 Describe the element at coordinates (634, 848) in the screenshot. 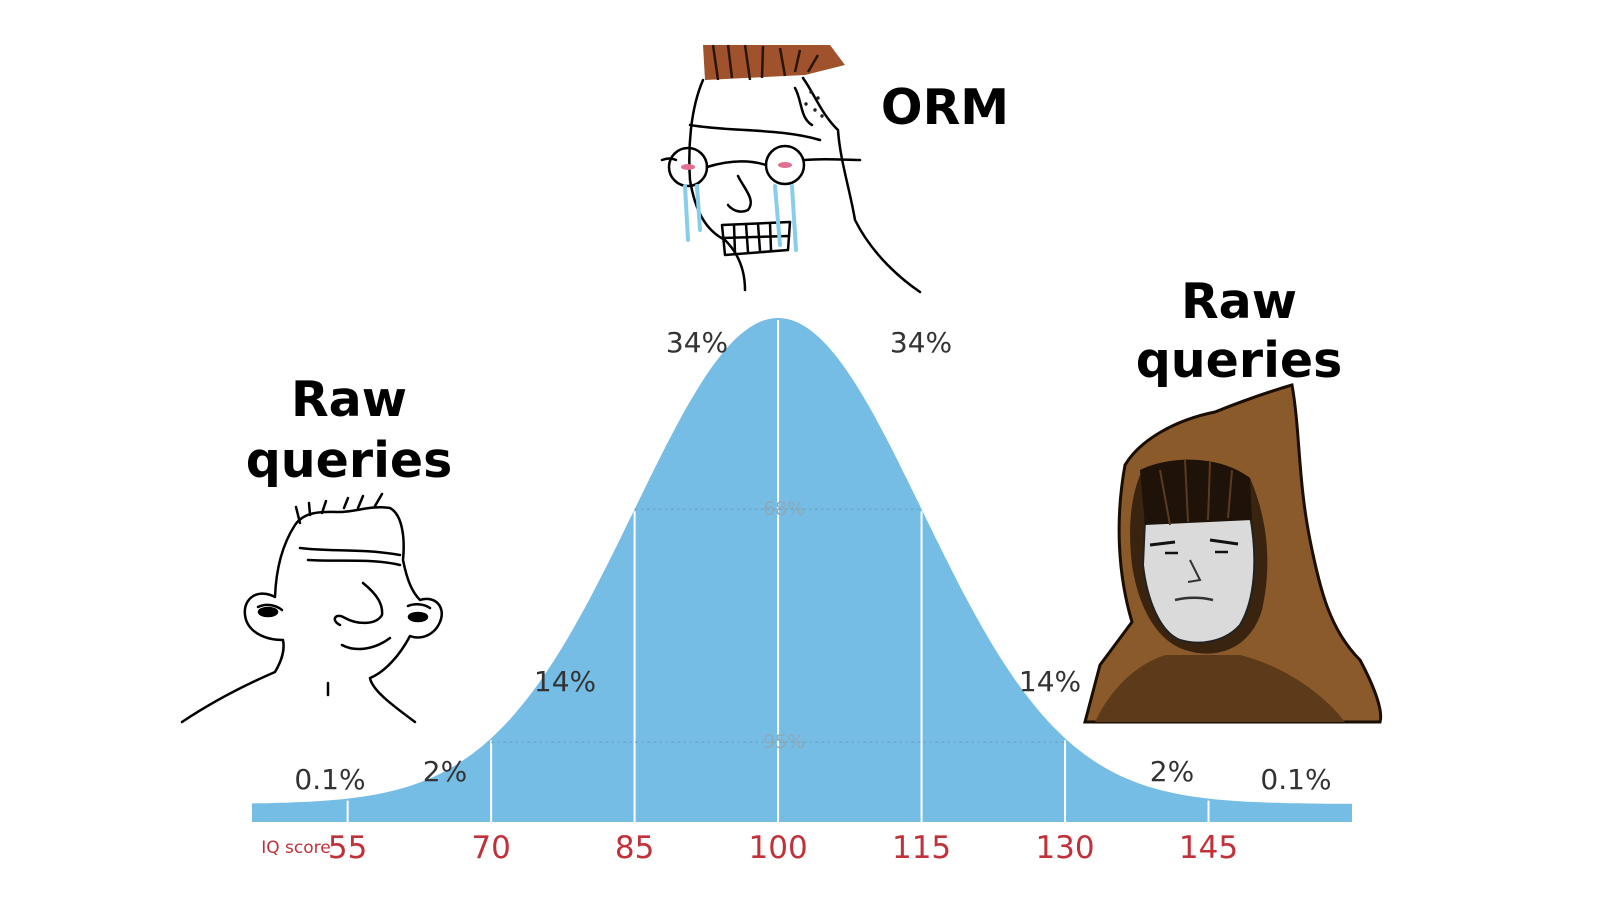

I see `x-tick-label: 85` at that location.